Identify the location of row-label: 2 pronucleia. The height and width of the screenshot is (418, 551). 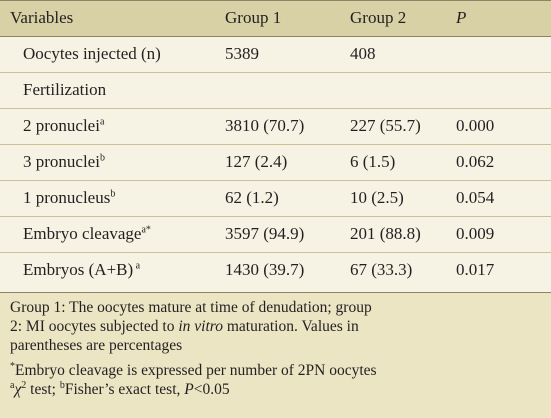
(64, 125).